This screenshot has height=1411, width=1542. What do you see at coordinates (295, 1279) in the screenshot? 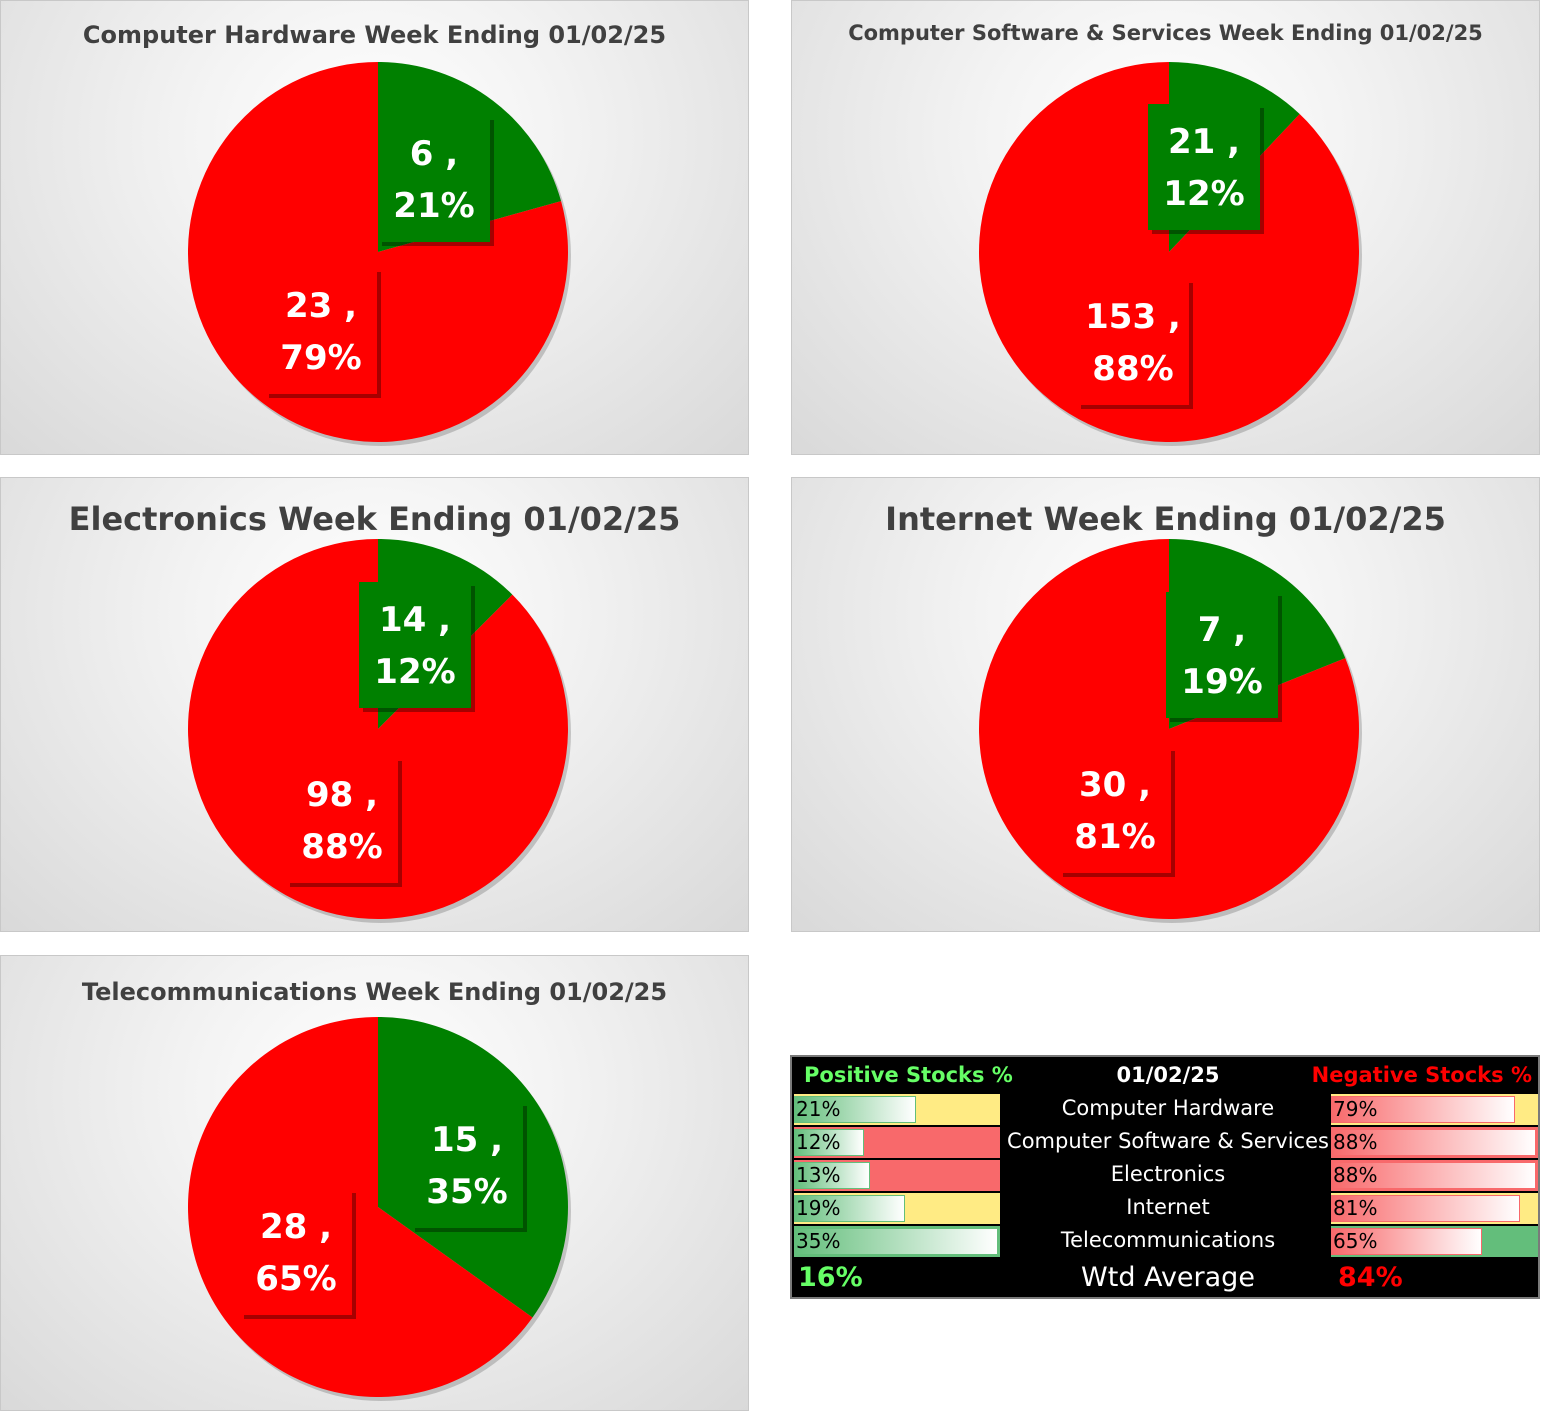
I see `label-percent: 65%` at bounding box center [295, 1279].